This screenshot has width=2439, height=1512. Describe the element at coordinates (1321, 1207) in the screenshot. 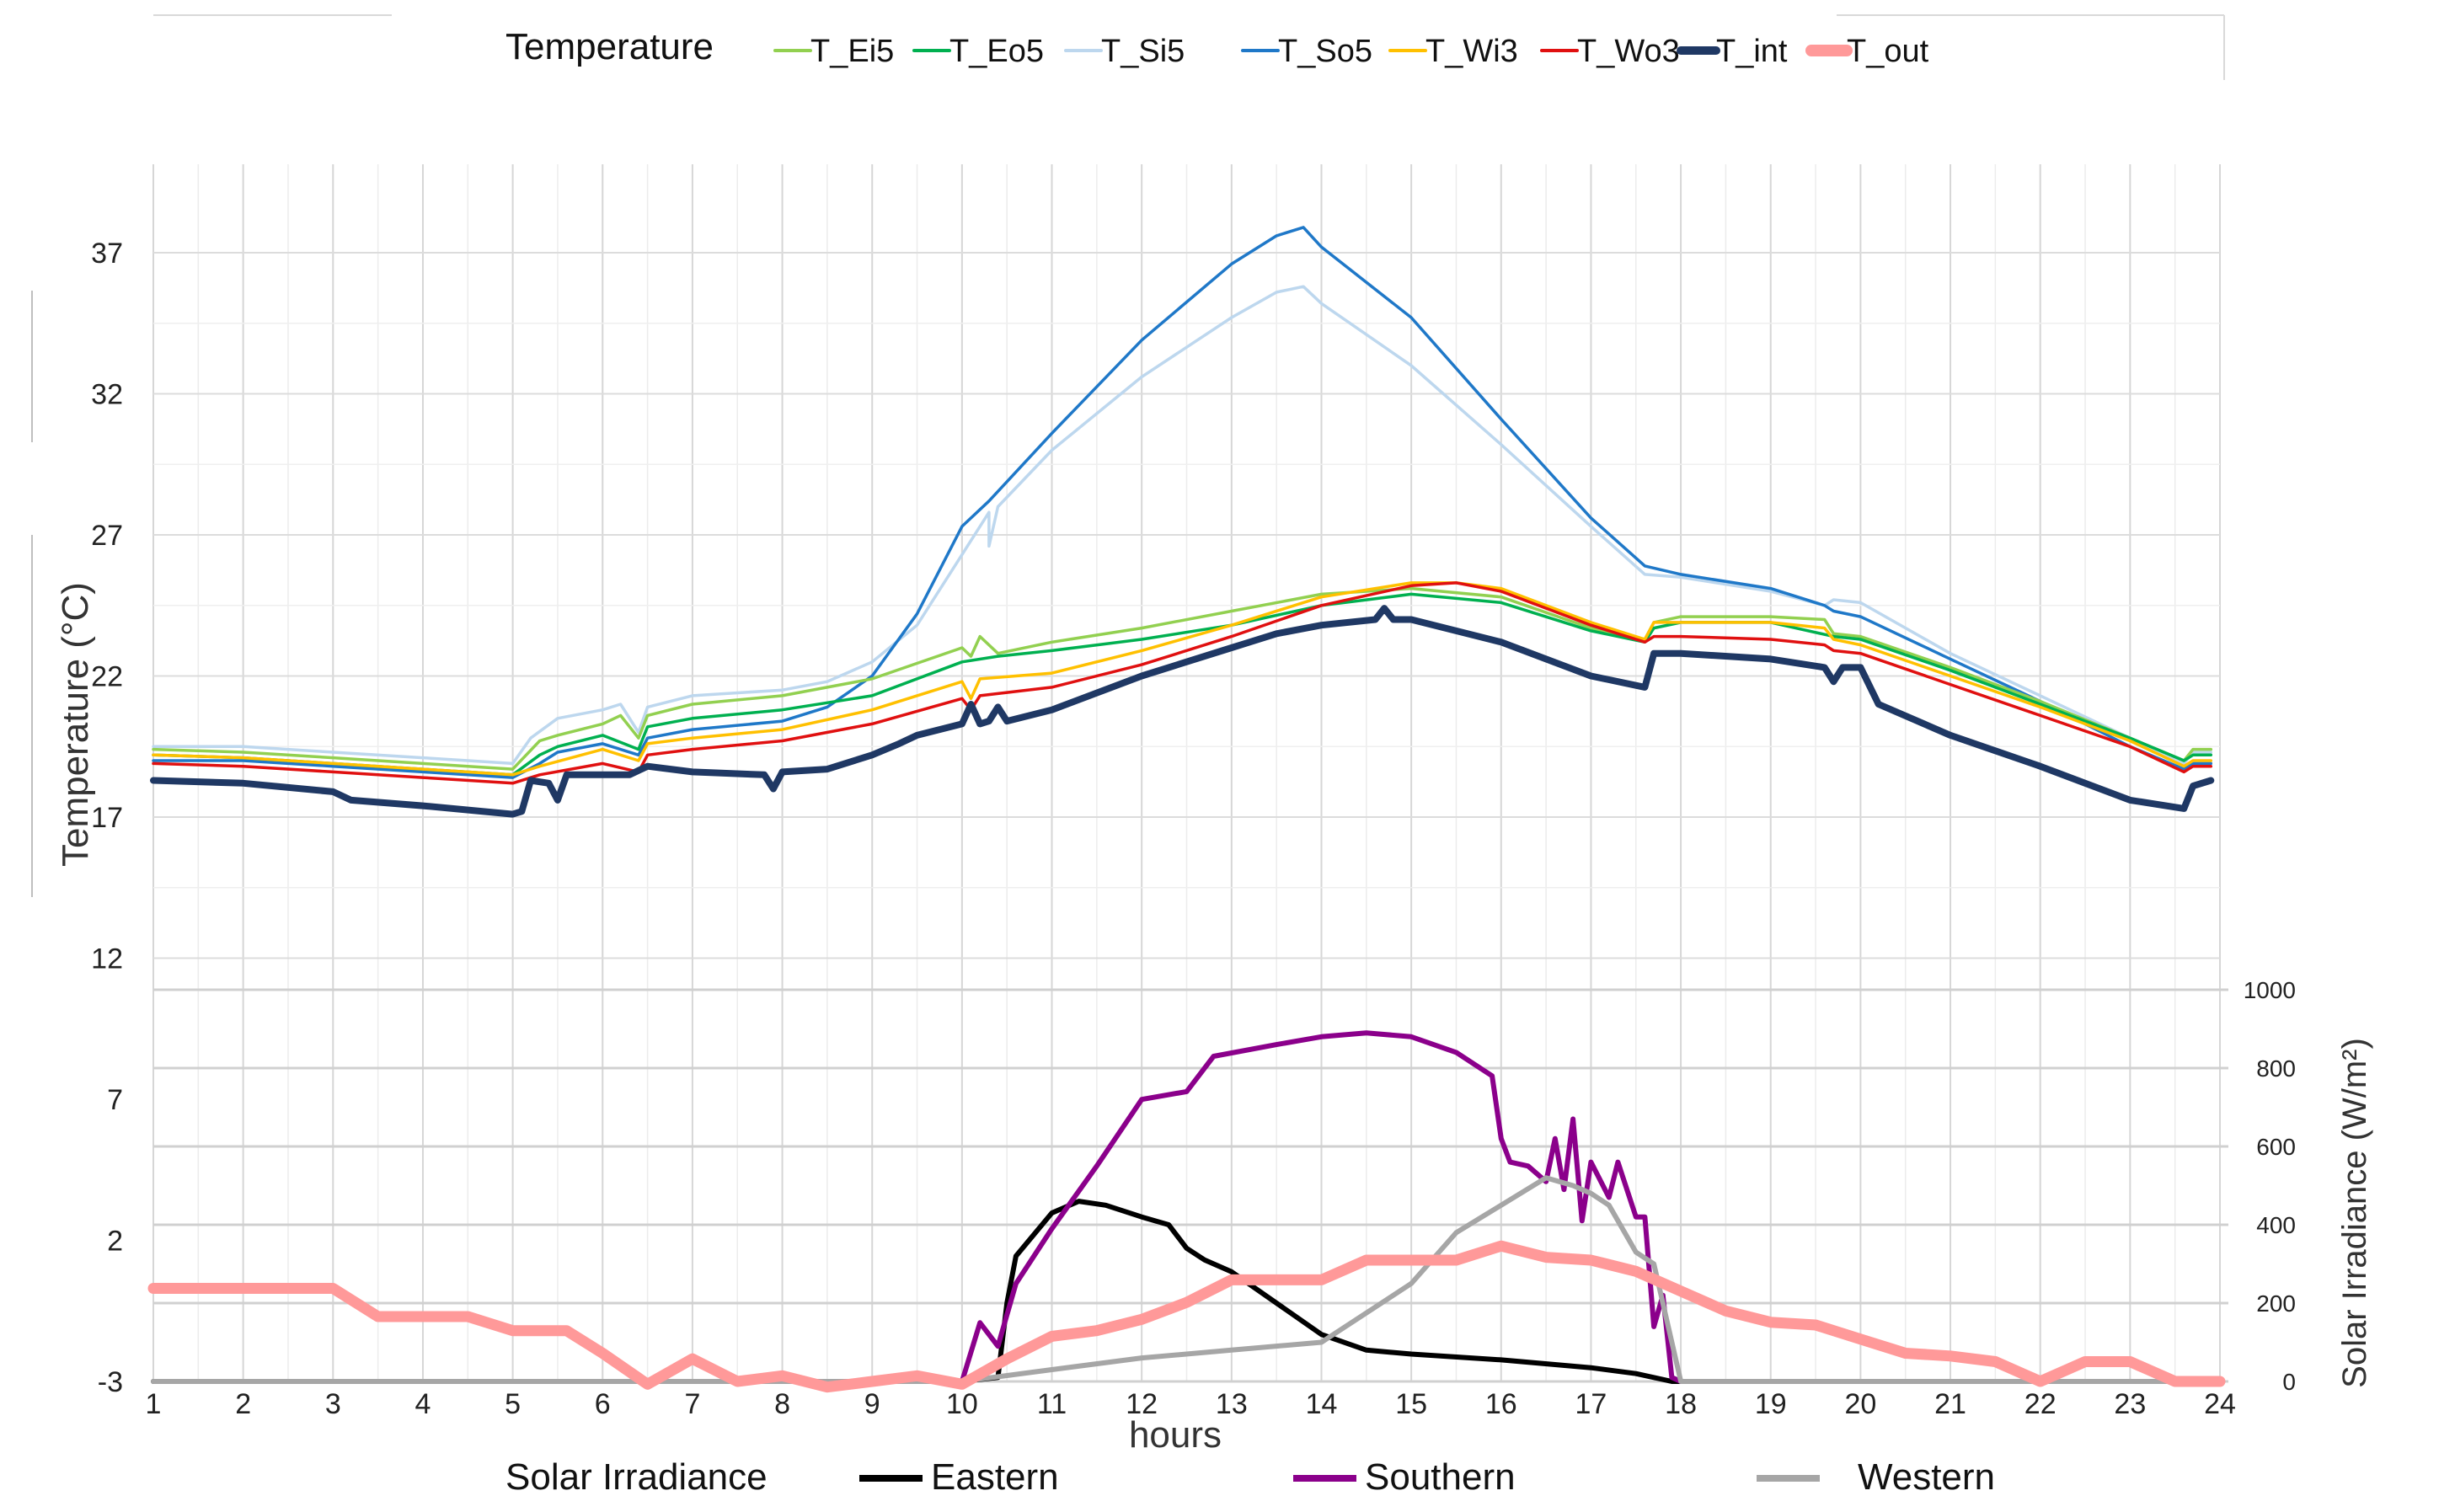

I see `series-southern` at that location.